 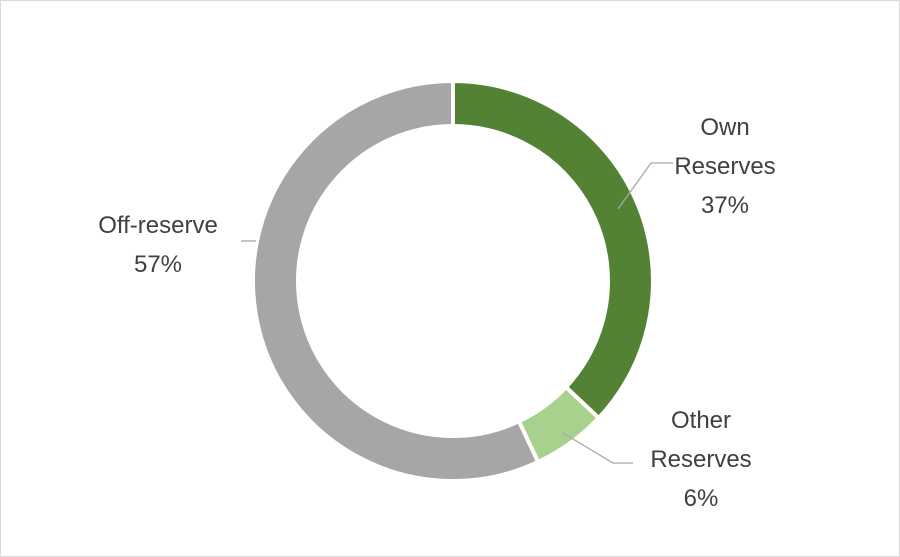 I want to click on value-label: 37%, so click(x=725, y=205).